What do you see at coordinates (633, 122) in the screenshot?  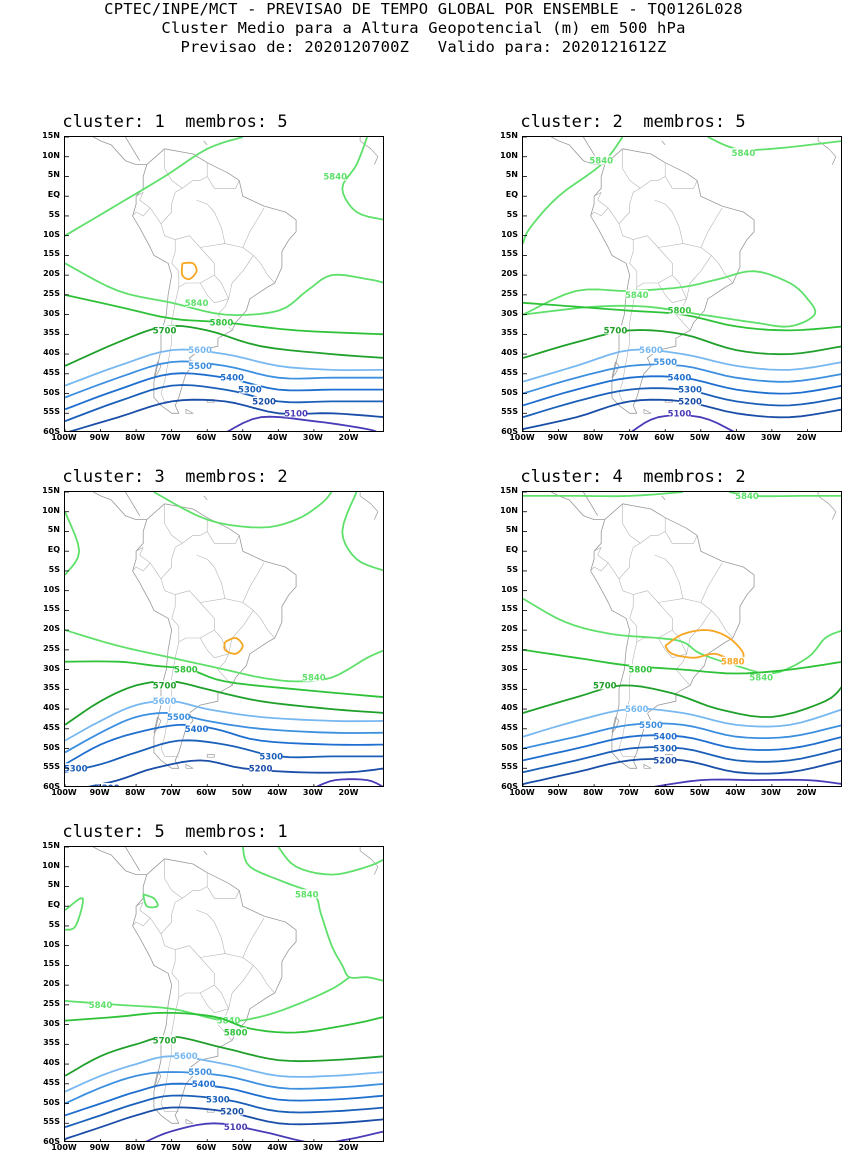 I see `panel-title: cluster: 2 membros: 5` at bounding box center [633, 122].